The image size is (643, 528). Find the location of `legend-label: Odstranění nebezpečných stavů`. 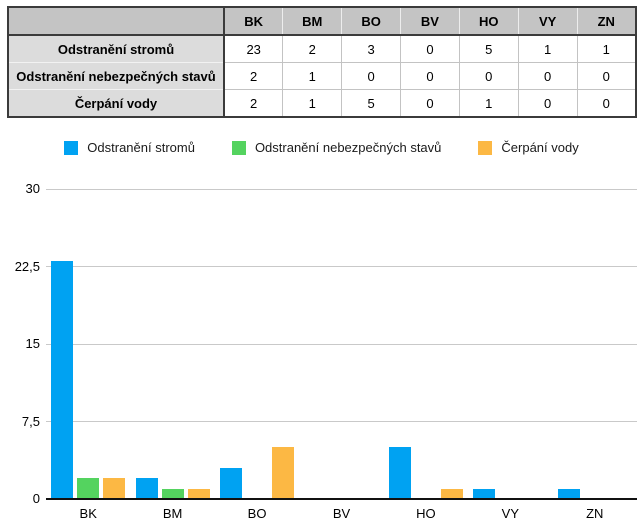

legend-label: Odstranění nebezpečných stavů is located at coordinates (348, 147).